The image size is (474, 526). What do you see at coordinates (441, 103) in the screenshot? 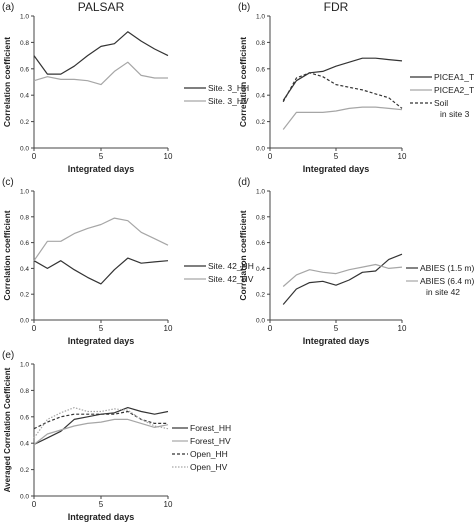
I see `legend-label: Soil` at bounding box center [441, 103].